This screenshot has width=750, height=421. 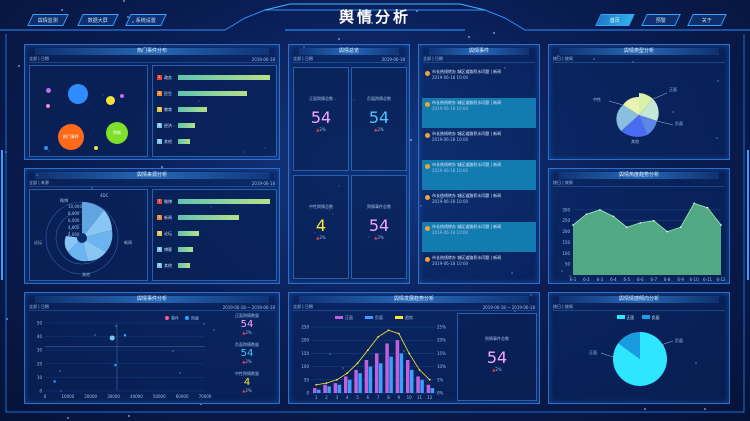 What do you see at coordinates (40, 350) in the screenshot?
I see `y-tick: 30` at bounding box center [40, 350].